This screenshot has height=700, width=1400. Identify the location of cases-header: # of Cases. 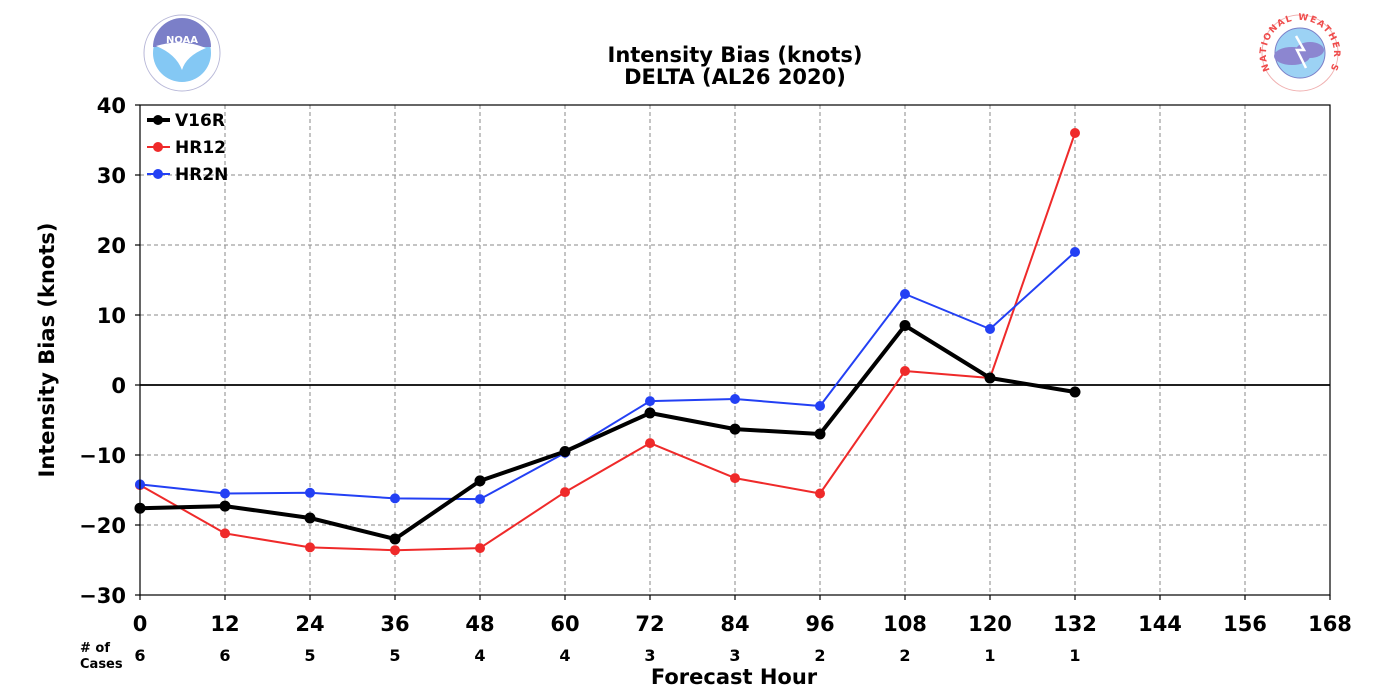
(101, 656).